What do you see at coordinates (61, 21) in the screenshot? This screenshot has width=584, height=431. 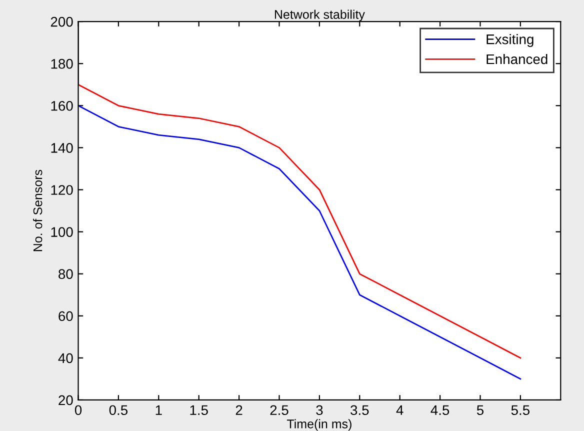 I see `y-tick-label: 200` at bounding box center [61, 21].